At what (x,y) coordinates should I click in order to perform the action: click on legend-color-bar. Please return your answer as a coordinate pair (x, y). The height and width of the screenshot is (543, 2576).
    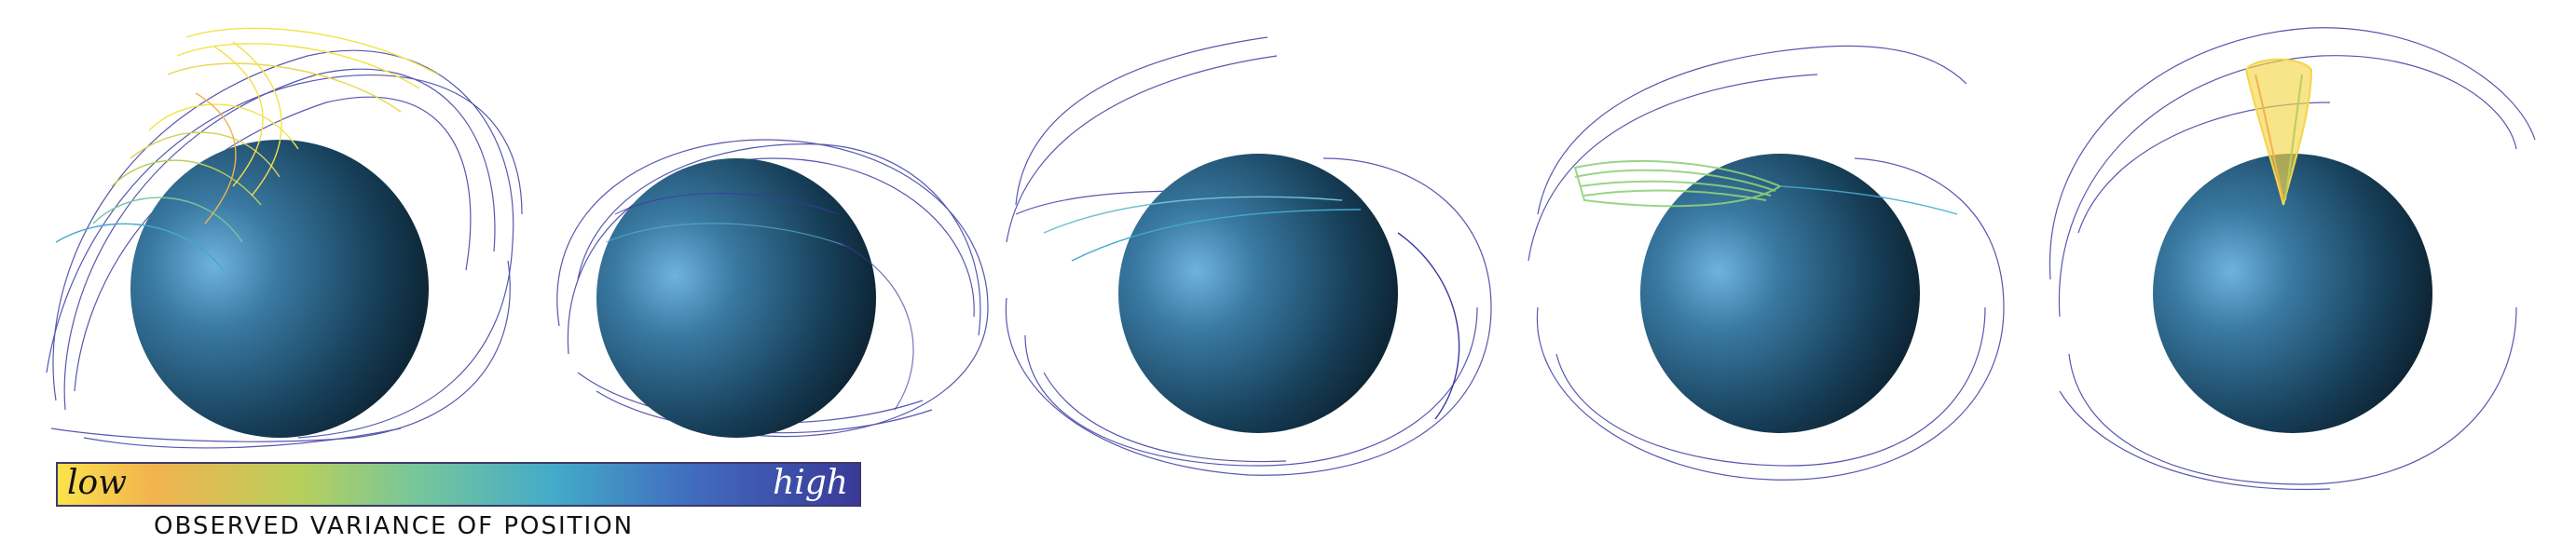
    Looking at the image, I should click on (458, 485).